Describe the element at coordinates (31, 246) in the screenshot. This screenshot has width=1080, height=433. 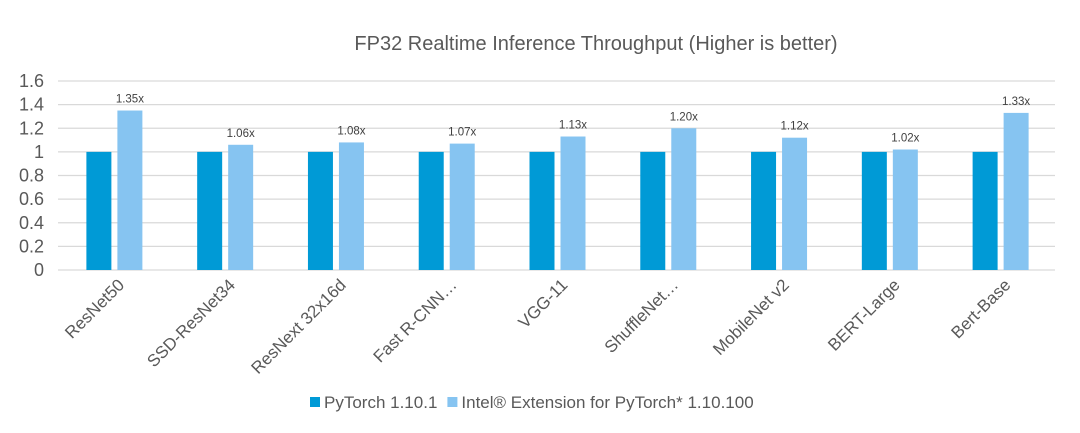
I see `y-tick-label: 0.2` at that location.